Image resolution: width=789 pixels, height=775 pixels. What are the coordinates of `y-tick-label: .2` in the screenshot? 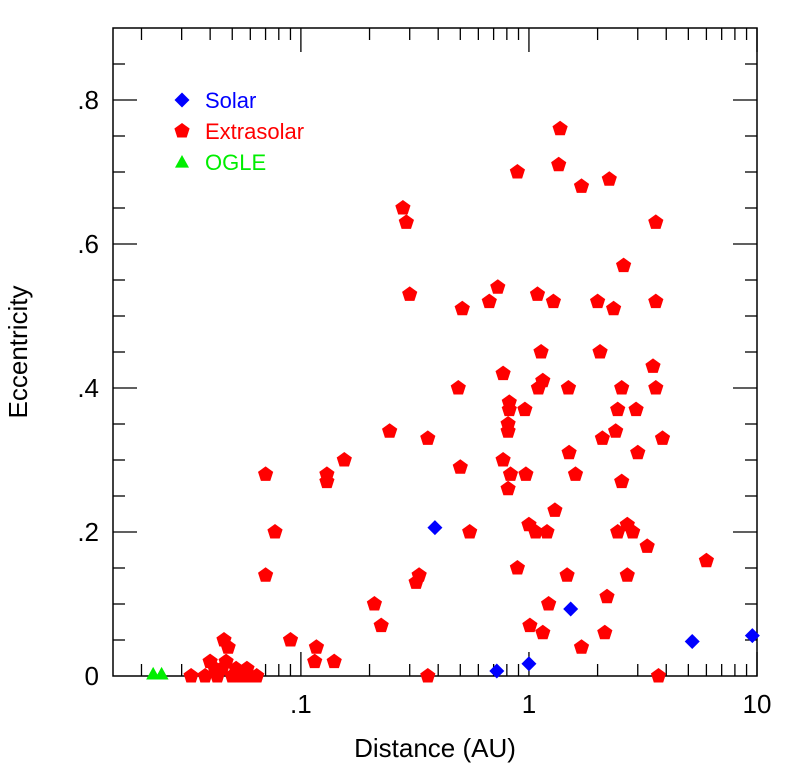 It's located at (88, 532).